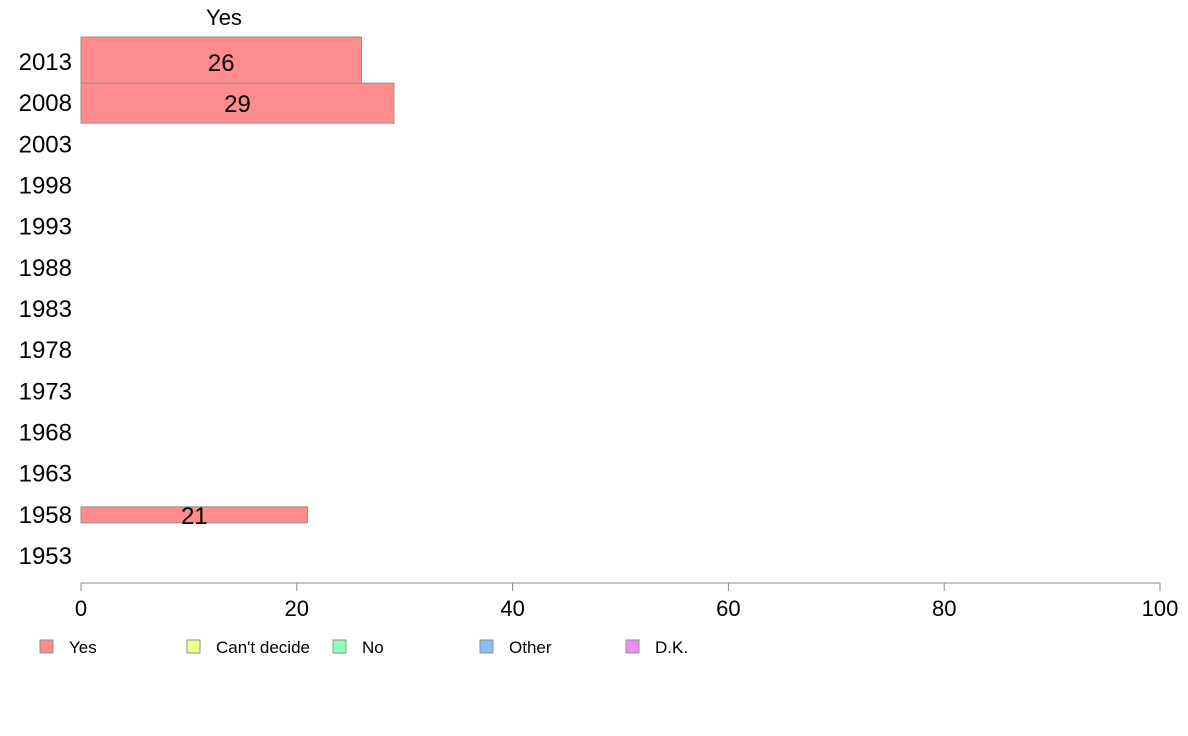  I want to click on year-label: 1963, so click(45, 474).